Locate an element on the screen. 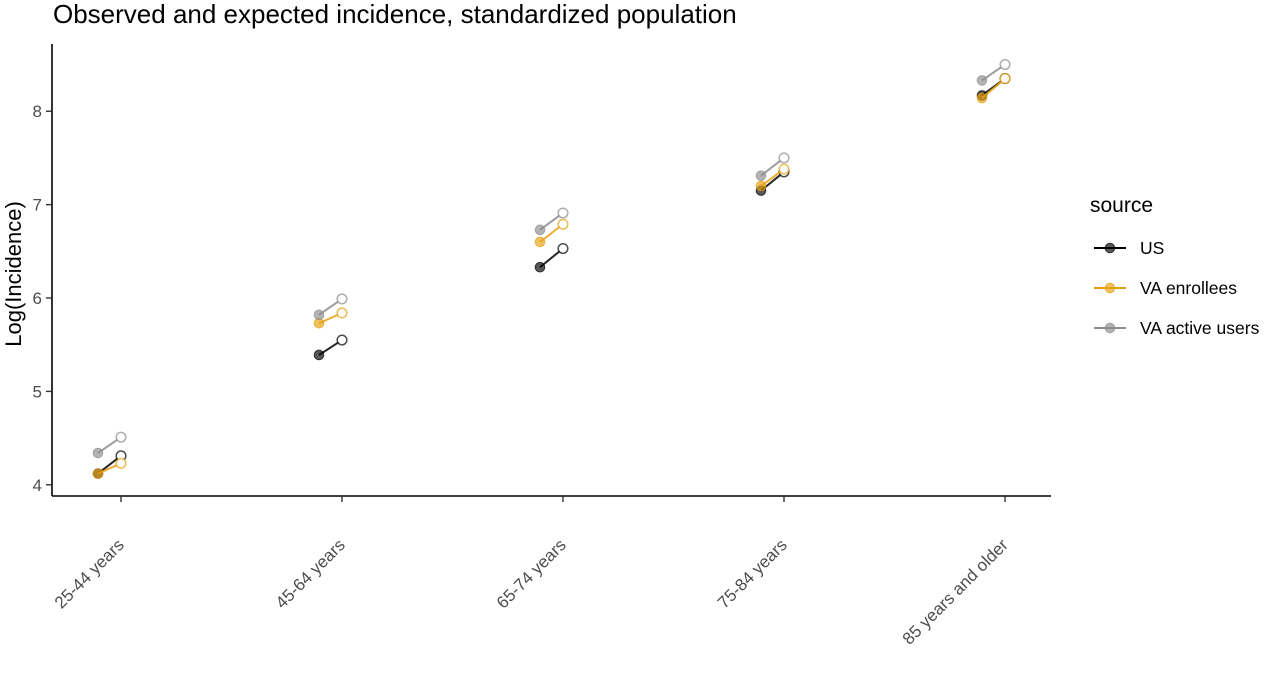 Image resolution: width=1280 pixels, height=677 pixels. y-tick-label: 6 is located at coordinates (37, 298).